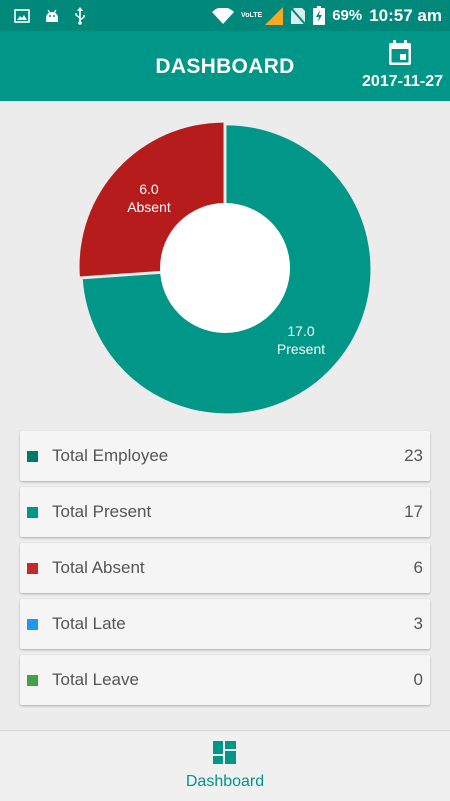 The width and height of the screenshot is (450, 801). I want to click on stat-label: Total Leave, so click(95, 679).